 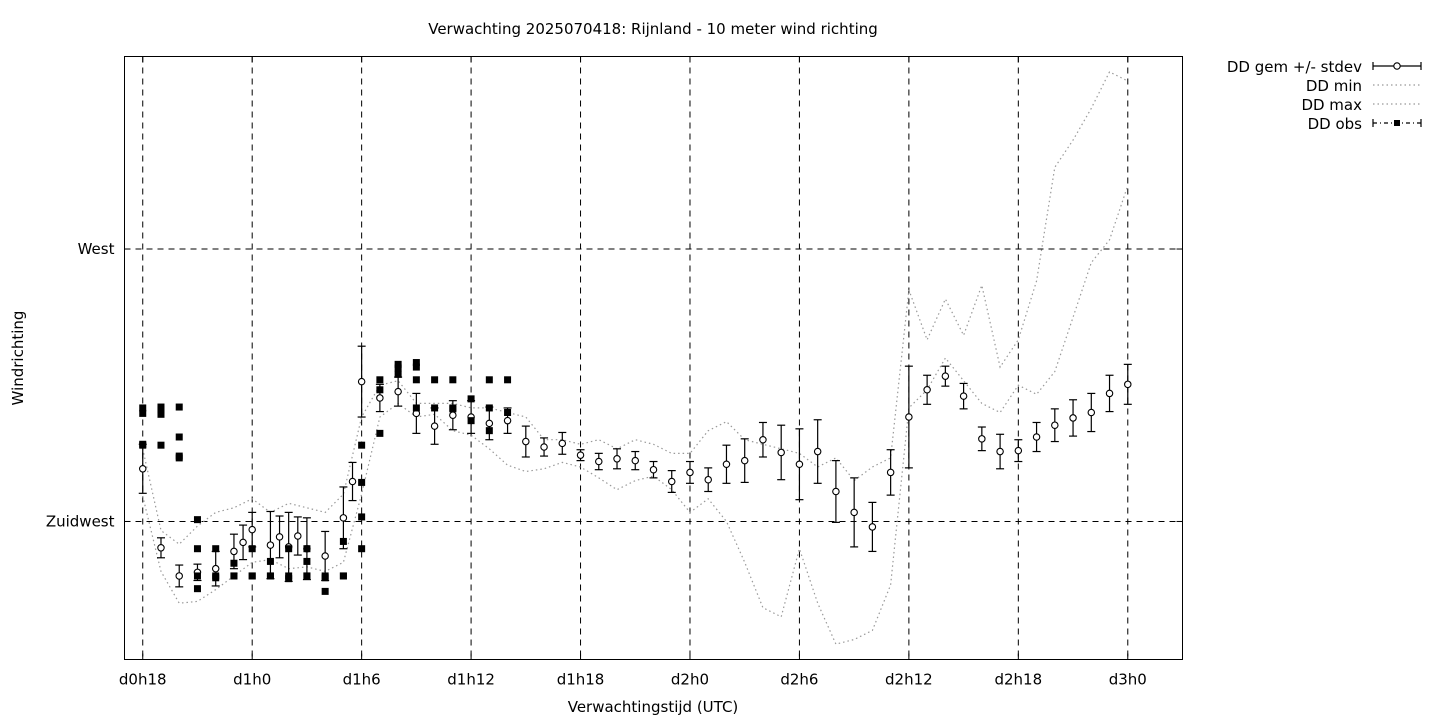 What do you see at coordinates (581, 680) in the screenshot?
I see `x-tick-label: d1h18` at bounding box center [581, 680].